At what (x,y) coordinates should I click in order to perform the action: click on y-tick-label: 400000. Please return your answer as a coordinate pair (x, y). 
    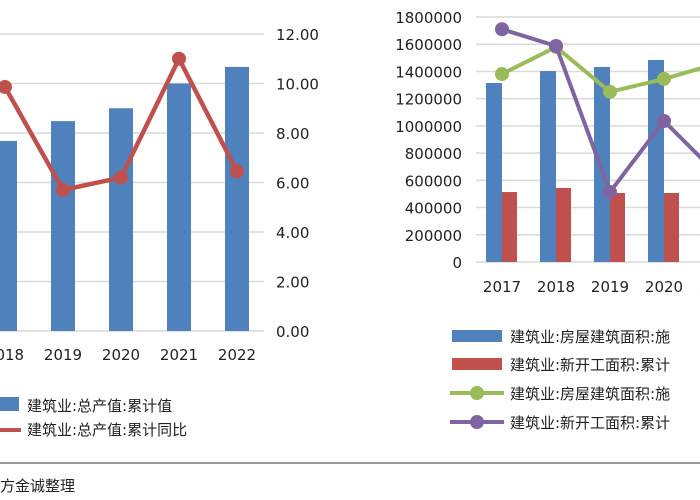
    Looking at the image, I should click on (433, 209).